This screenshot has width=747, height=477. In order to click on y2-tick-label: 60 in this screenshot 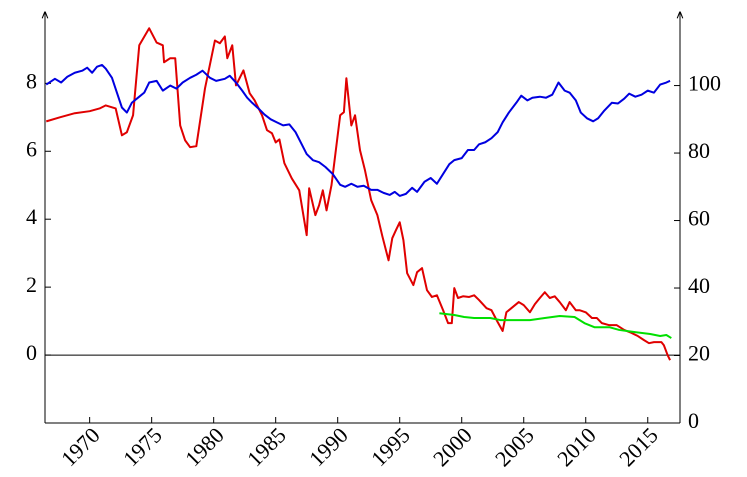, I will do `click(699, 218)`.